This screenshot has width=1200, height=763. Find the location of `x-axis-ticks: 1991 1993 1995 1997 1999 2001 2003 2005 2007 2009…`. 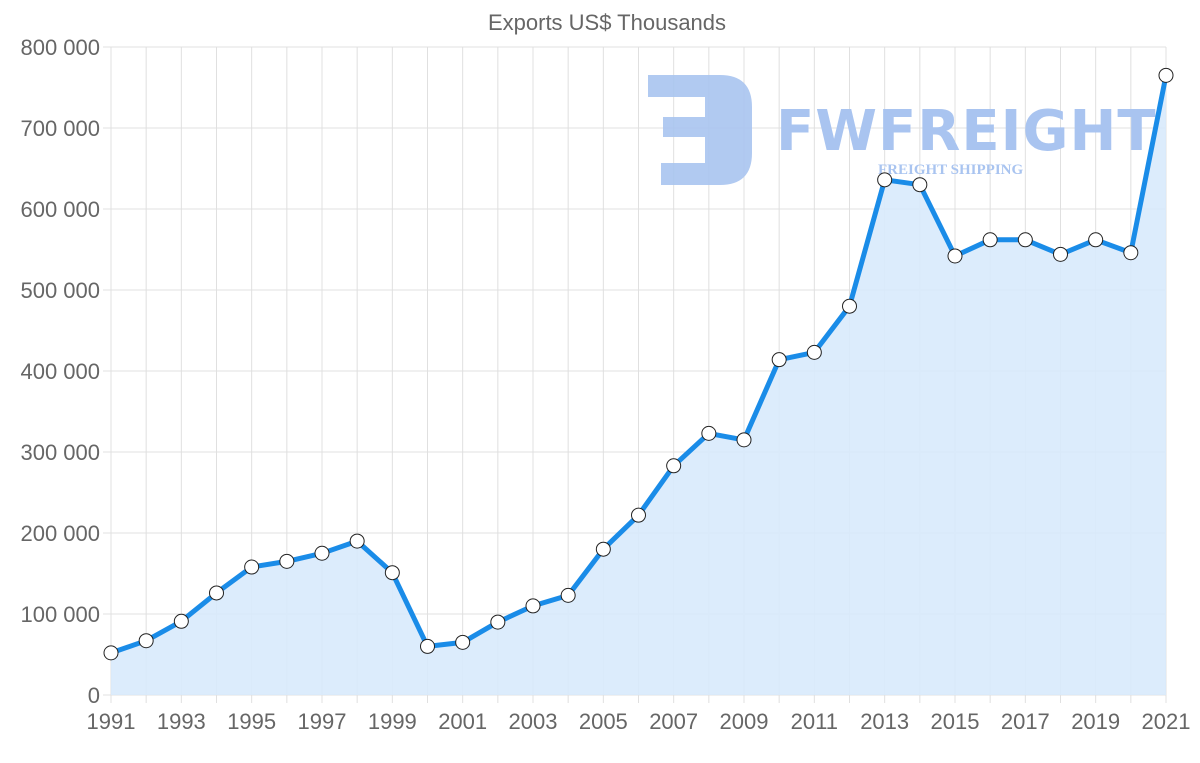

x-axis-ticks: 1991 1993 1995 1997 1999 2001 2003 2005 2007 2009… is located at coordinates (639, 721).